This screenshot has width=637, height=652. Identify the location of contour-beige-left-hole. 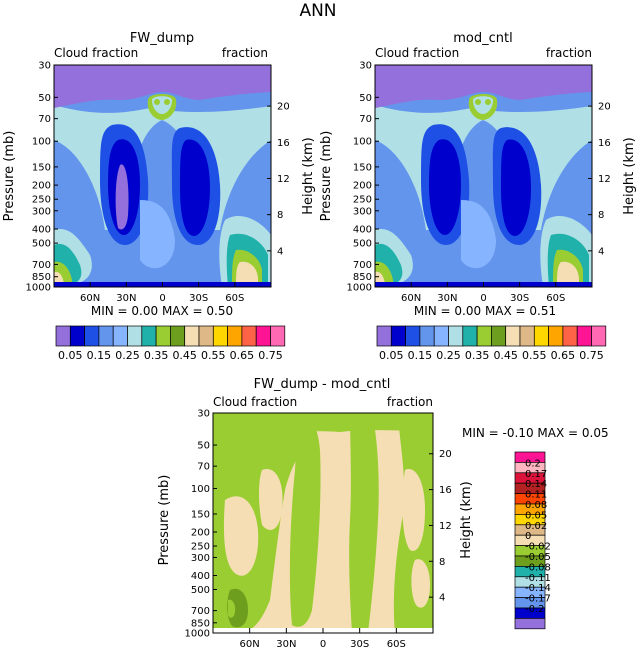
(241, 536).